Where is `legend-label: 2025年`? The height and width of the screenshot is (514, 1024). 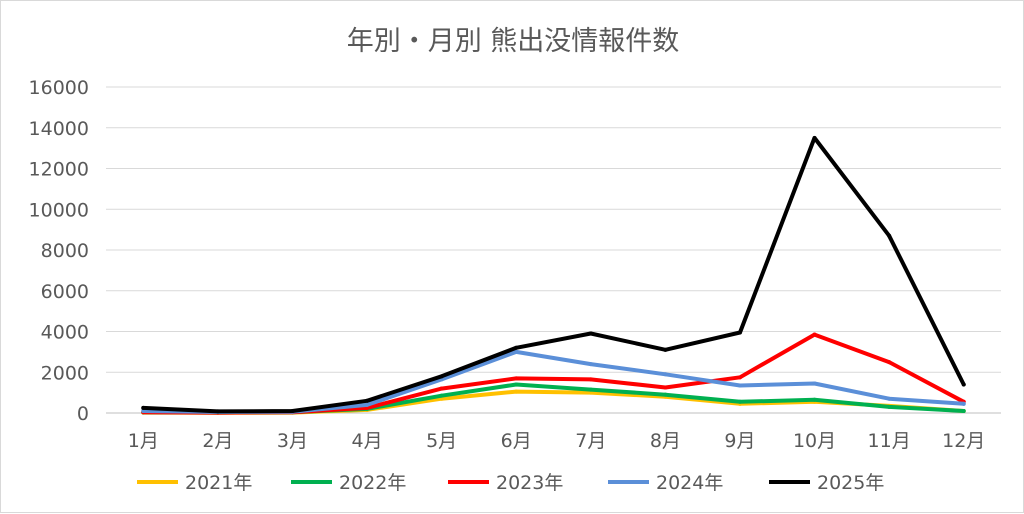
legend-label: 2025年 is located at coordinates (850, 483).